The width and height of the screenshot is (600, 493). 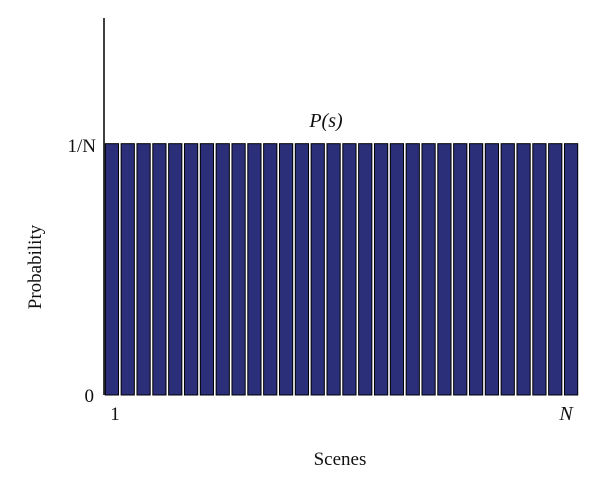 I want to click on distribution-annotation: P(s), so click(x=325, y=121).